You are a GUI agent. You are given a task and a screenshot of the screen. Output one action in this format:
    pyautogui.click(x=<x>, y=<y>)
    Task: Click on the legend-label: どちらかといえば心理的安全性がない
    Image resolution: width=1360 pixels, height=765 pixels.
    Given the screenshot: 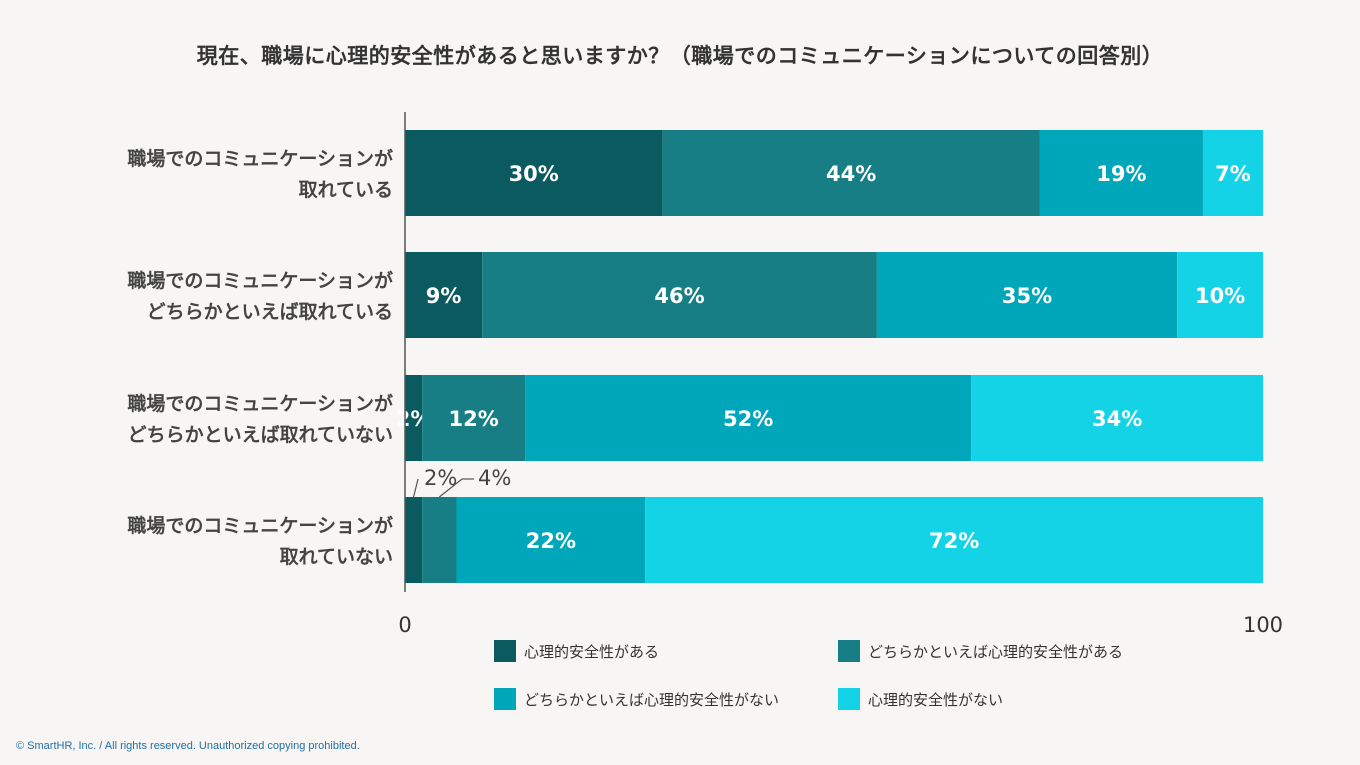 What is the action you would take?
    pyautogui.click(x=651, y=700)
    